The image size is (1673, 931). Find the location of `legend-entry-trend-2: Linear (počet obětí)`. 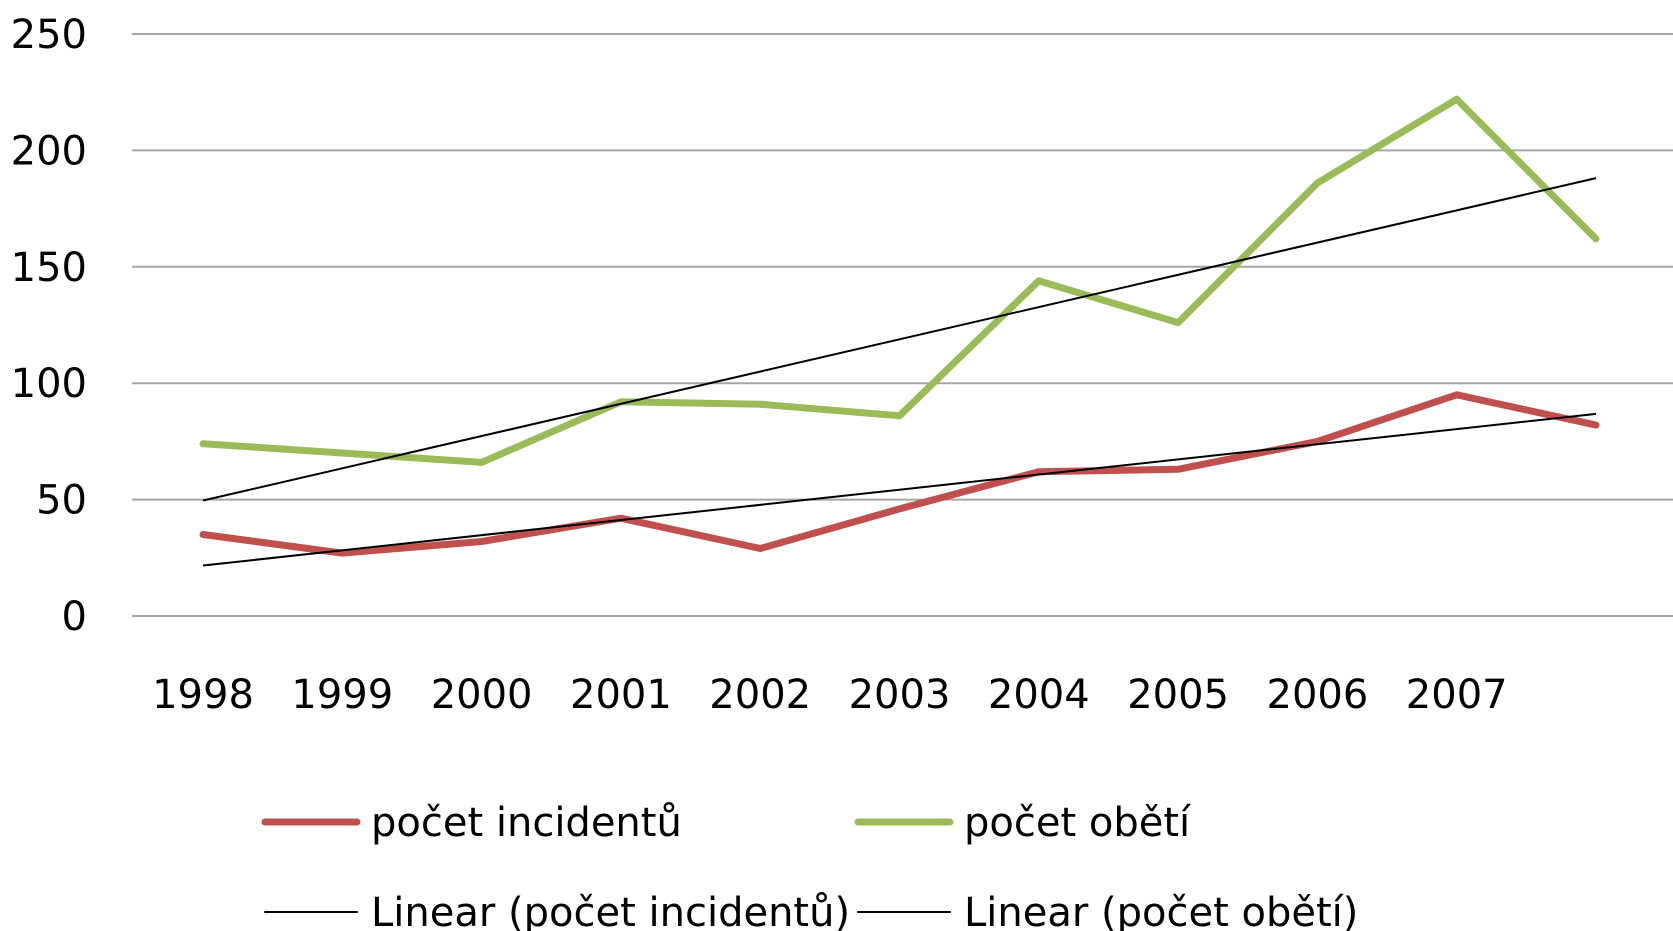

legend-entry-trend-2: Linear (počet obětí) is located at coordinates (1107, 910).